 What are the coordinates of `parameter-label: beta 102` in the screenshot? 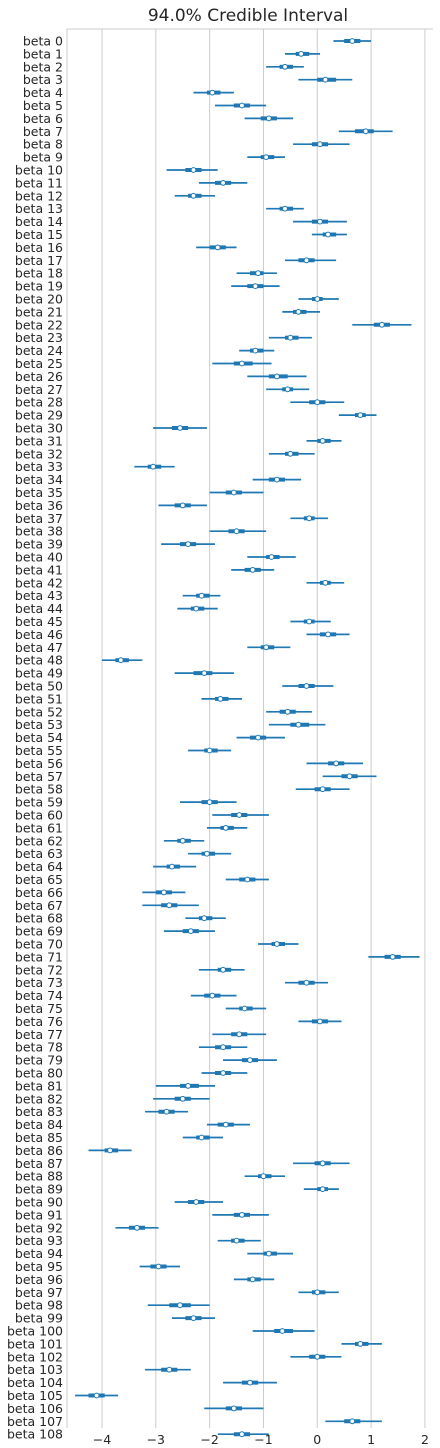 It's located at (35, 1356).